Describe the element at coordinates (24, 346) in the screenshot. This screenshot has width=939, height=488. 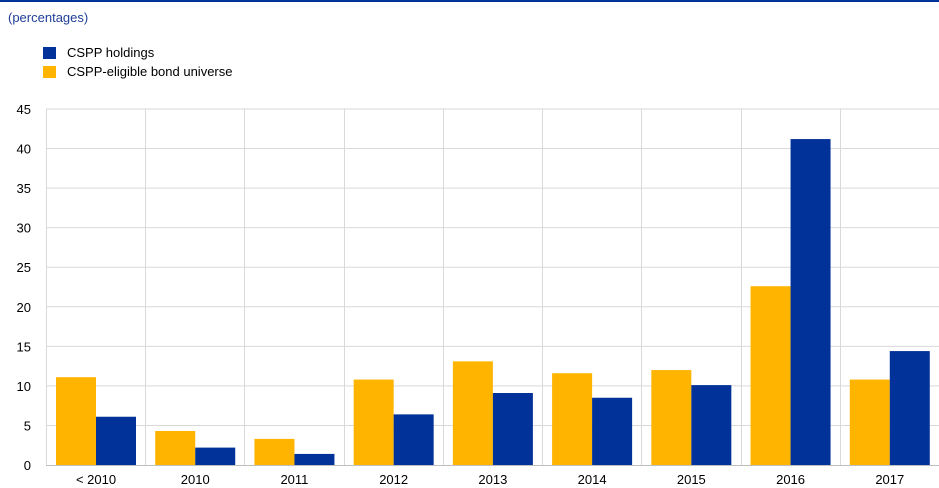
I see `y-tick-label: 15` at that location.